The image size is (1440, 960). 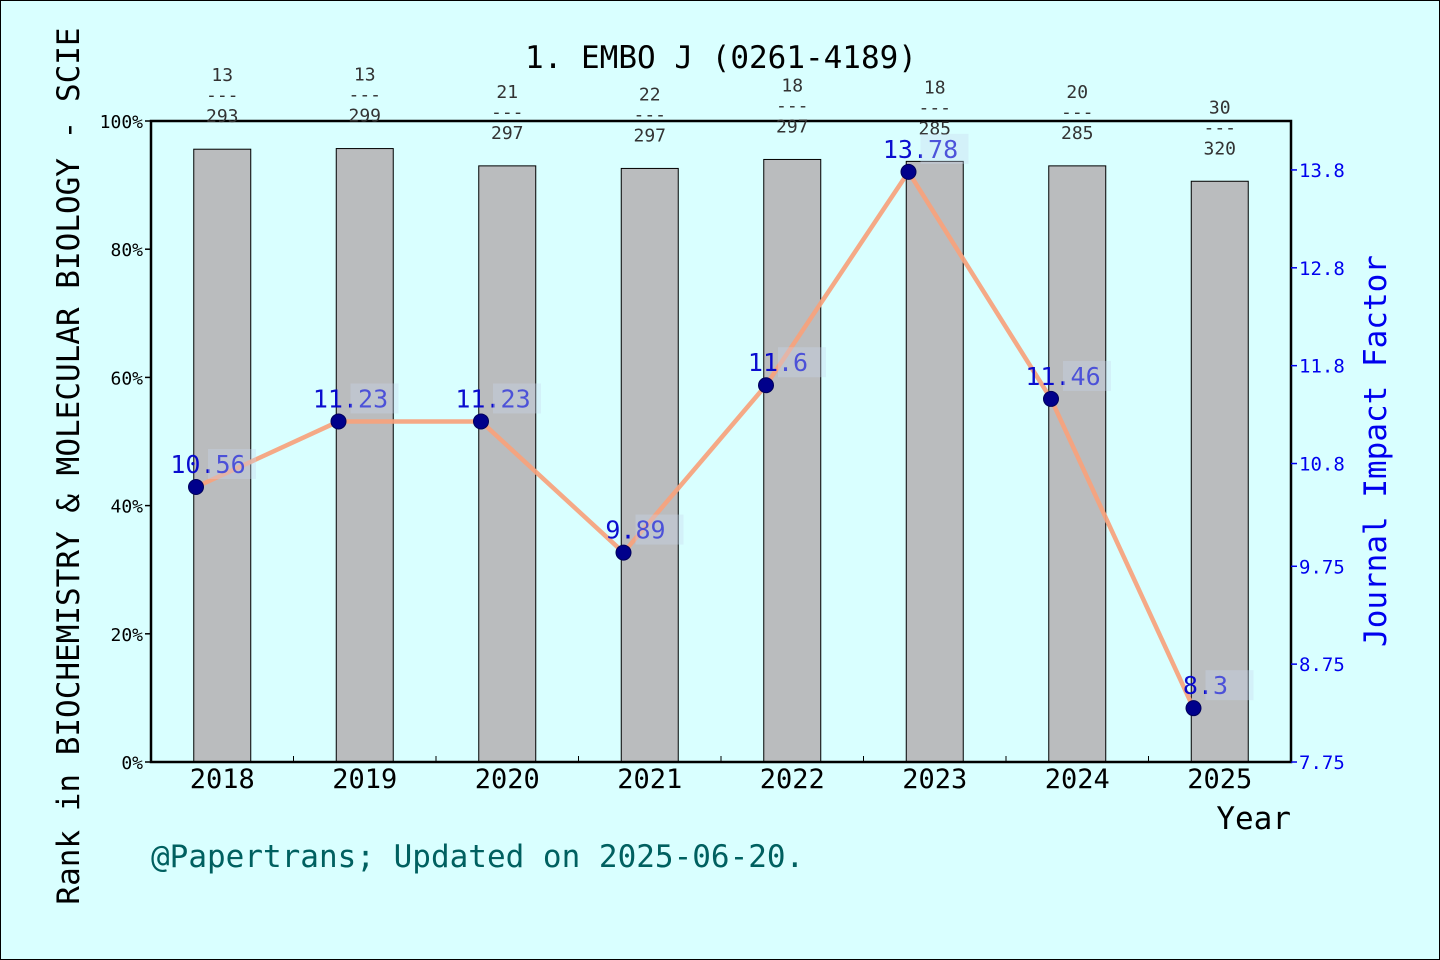 What do you see at coordinates (1322, 763) in the screenshot?
I see `y2-tick-label: 7.75` at bounding box center [1322, 763].